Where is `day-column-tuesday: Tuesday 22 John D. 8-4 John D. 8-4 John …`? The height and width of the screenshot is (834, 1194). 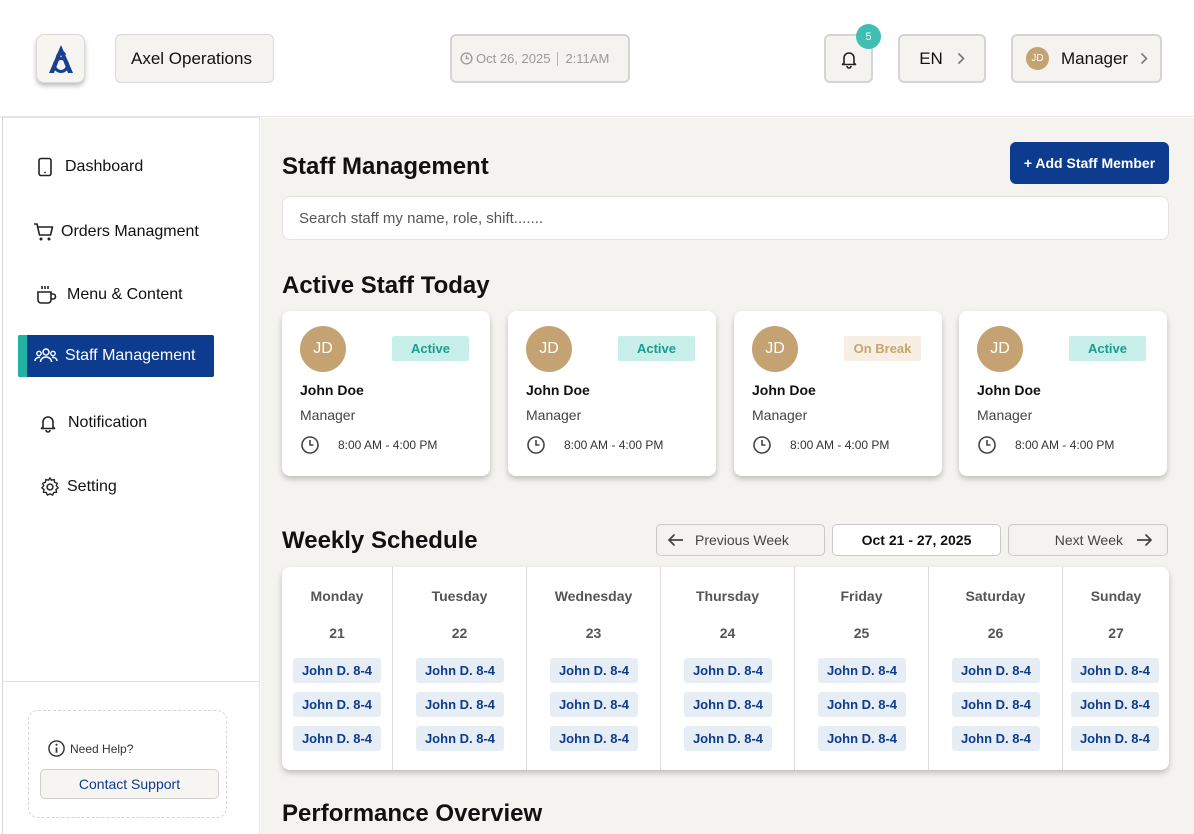
day-column-tuesday: Tuesday 22 John D. 8-4 John D. 8-4 John … is located at coordinates (460, 668).